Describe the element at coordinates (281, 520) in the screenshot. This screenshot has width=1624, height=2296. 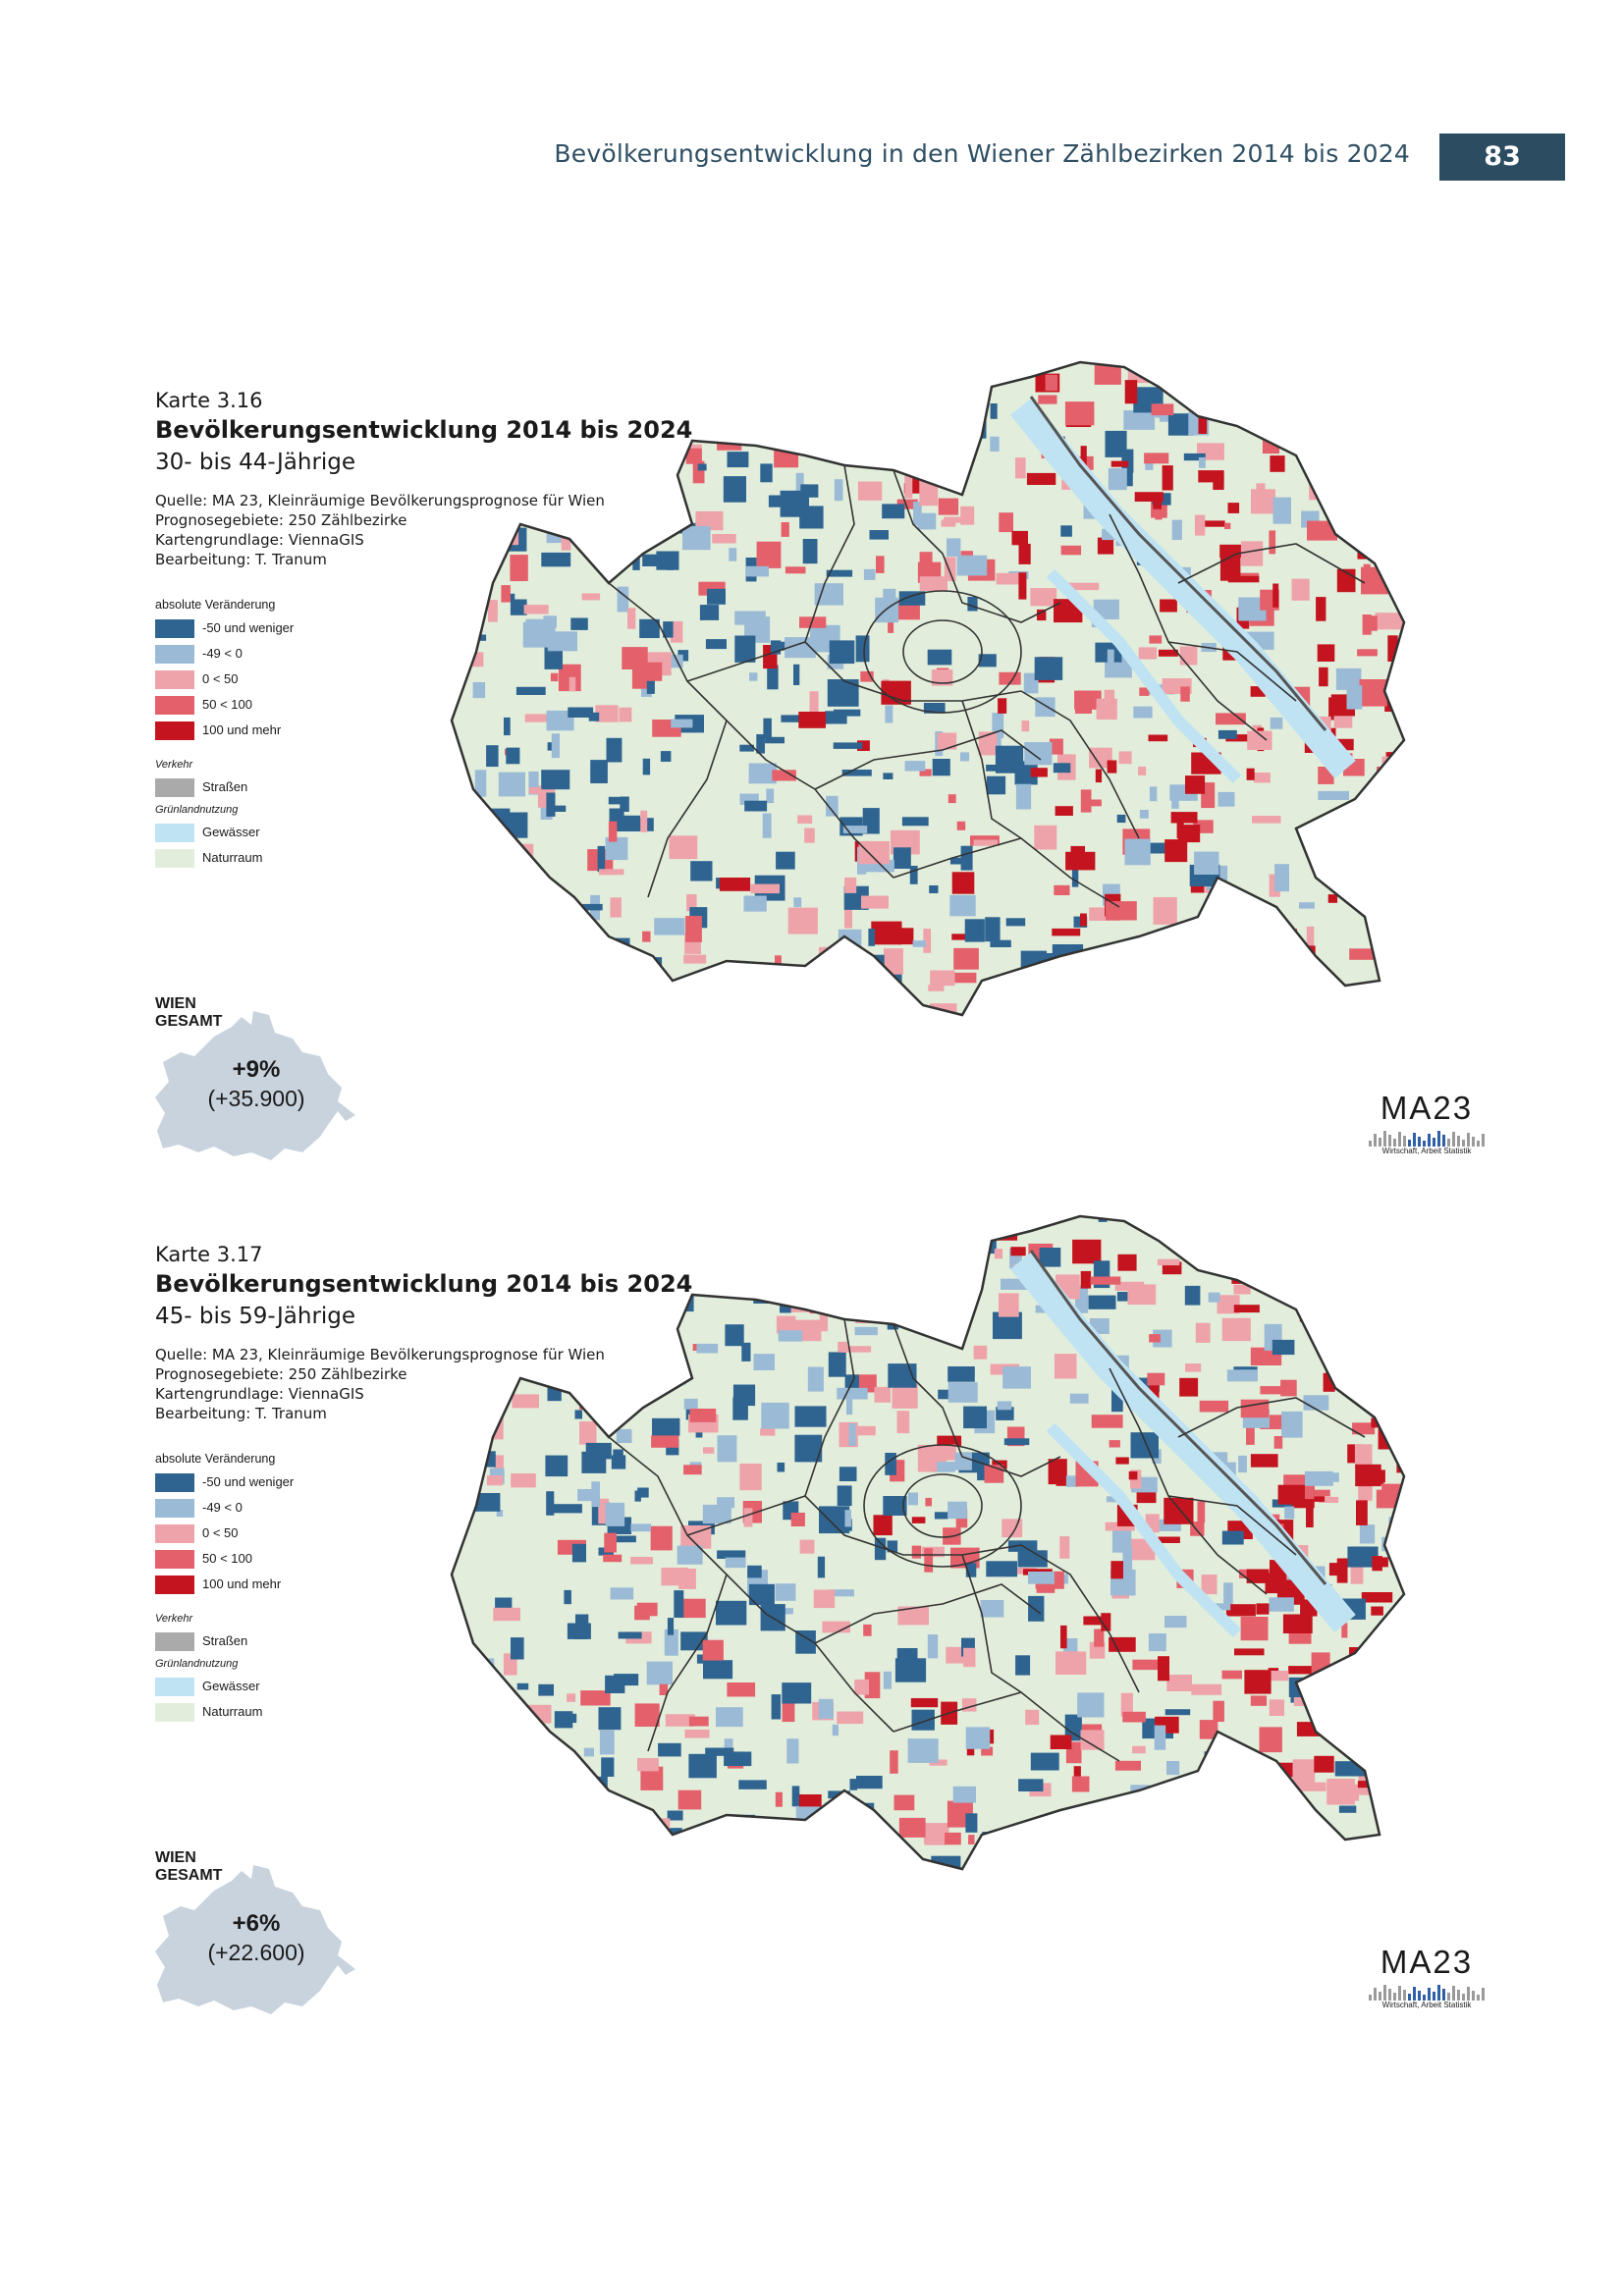
I see `source-line: Prognosegebiete: 250 Zählbezirke` at that location.